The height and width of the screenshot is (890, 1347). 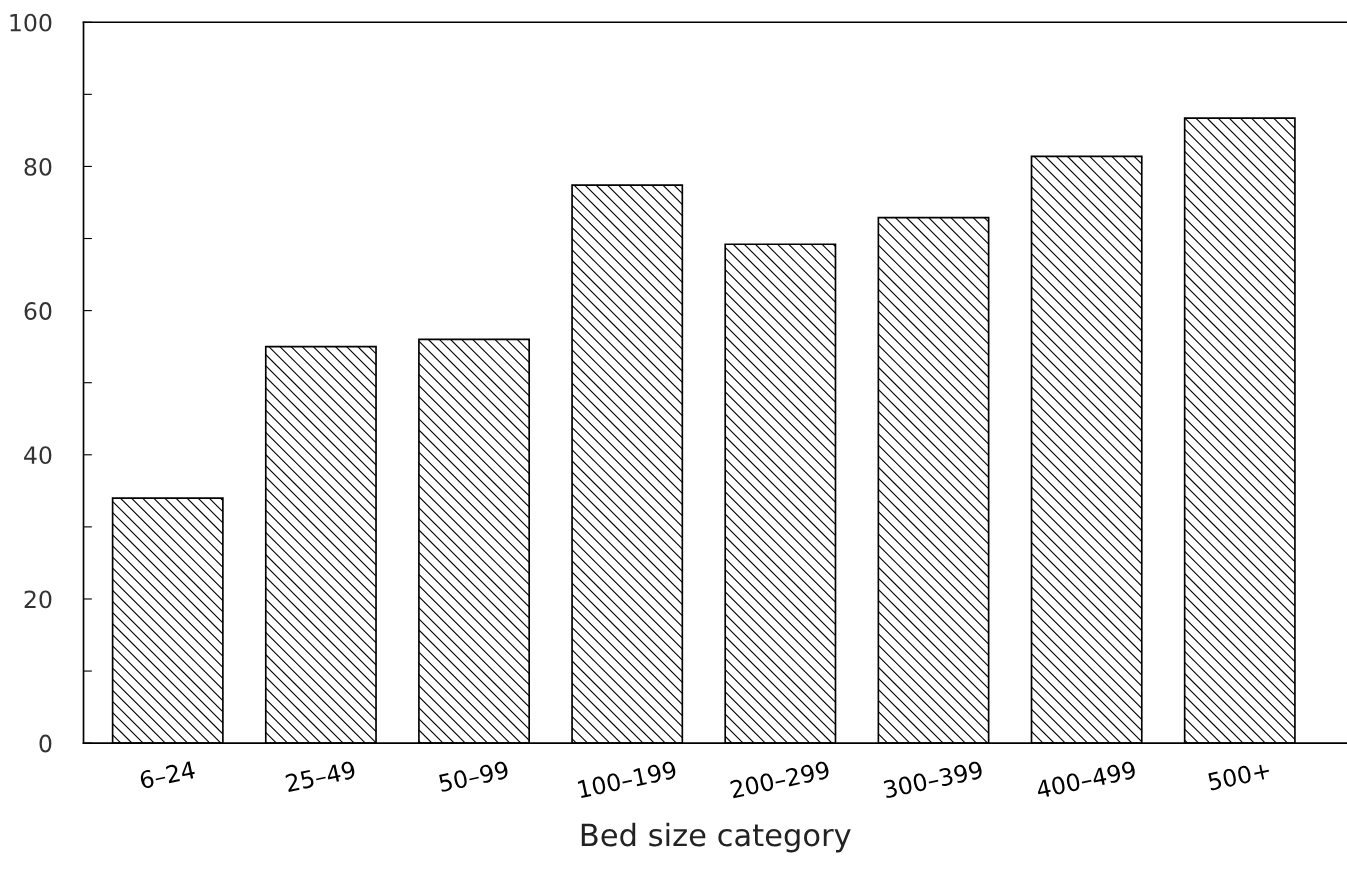 I want to click on x-axis-title: Bed size category, so click(x=716, y=837).